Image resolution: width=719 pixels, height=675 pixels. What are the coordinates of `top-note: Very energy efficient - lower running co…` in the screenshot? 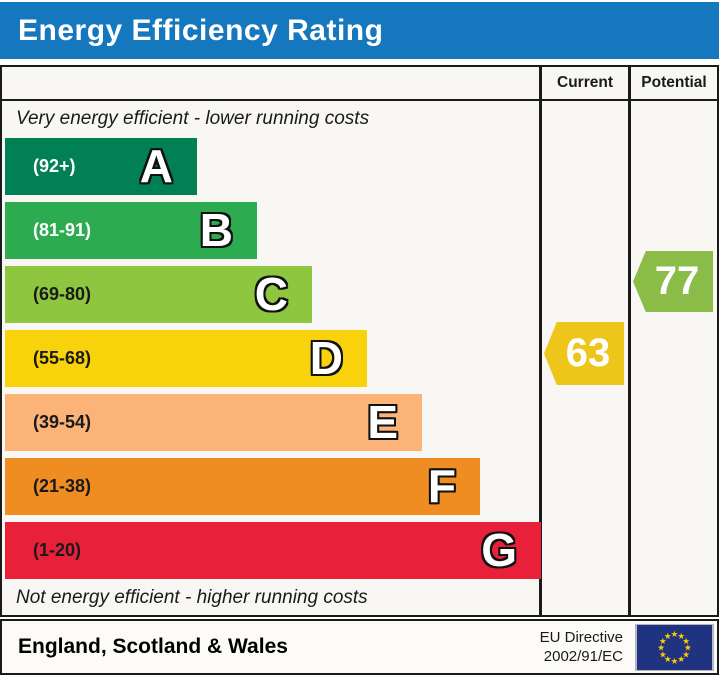 It's located at (193, 118).